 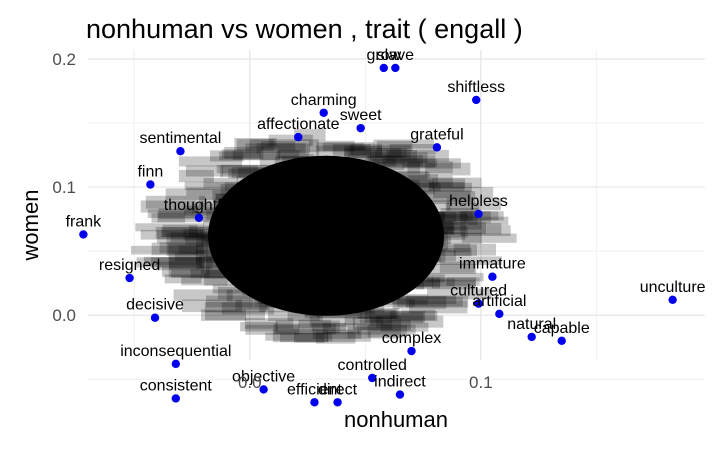 What do you see at coordinates (314, 389) in the screenshot?
I see `point-label: efficient` at bounding box center [314, 389].